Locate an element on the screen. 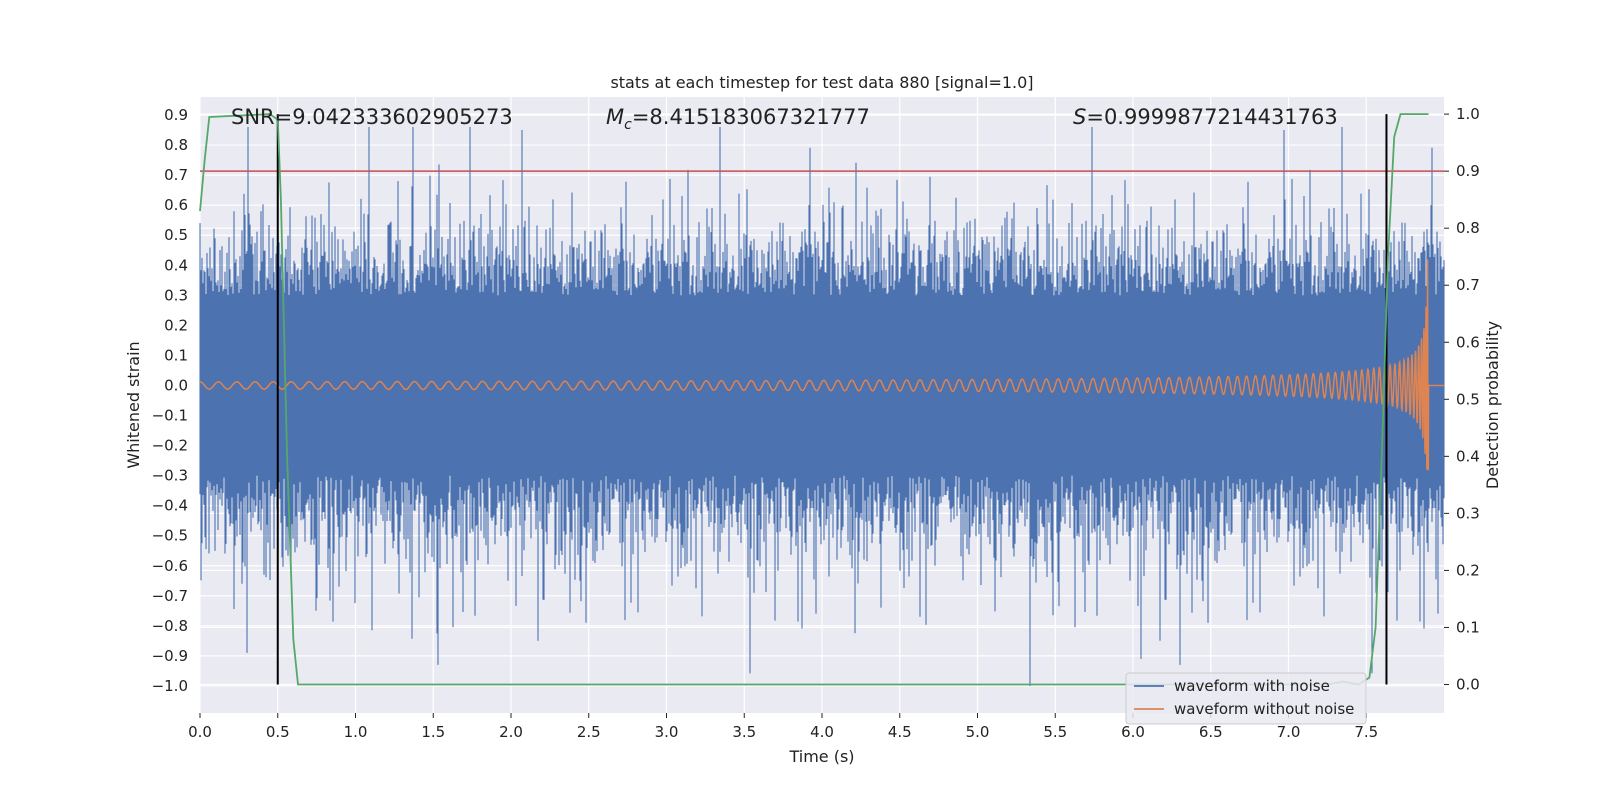 Image resolution: width=1600 pixels, height=800 pixels. y-tick-label: −0.5 is located at coordinates (170, 536).